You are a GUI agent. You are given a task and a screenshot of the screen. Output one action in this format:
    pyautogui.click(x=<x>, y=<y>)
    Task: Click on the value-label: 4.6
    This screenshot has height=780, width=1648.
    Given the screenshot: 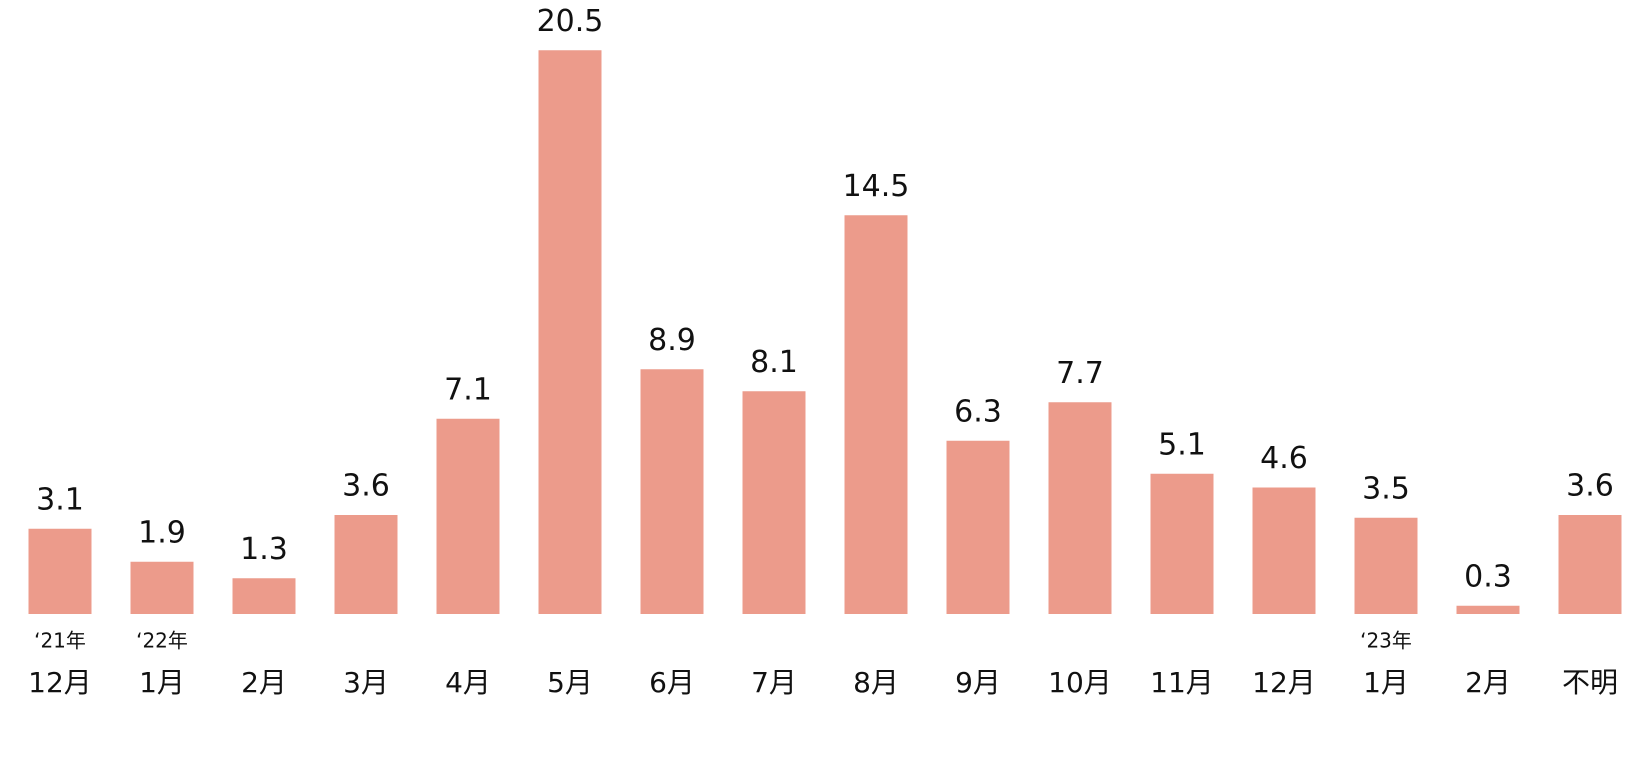 What is the action you would take?
    pyautogui.click(x=1284, y=458)
    